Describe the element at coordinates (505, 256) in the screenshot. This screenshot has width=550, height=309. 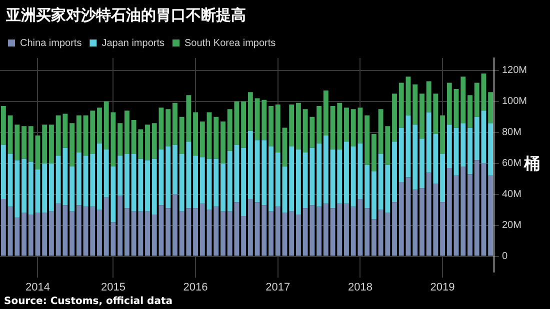
I see `y-tick-label: 0` at that location.